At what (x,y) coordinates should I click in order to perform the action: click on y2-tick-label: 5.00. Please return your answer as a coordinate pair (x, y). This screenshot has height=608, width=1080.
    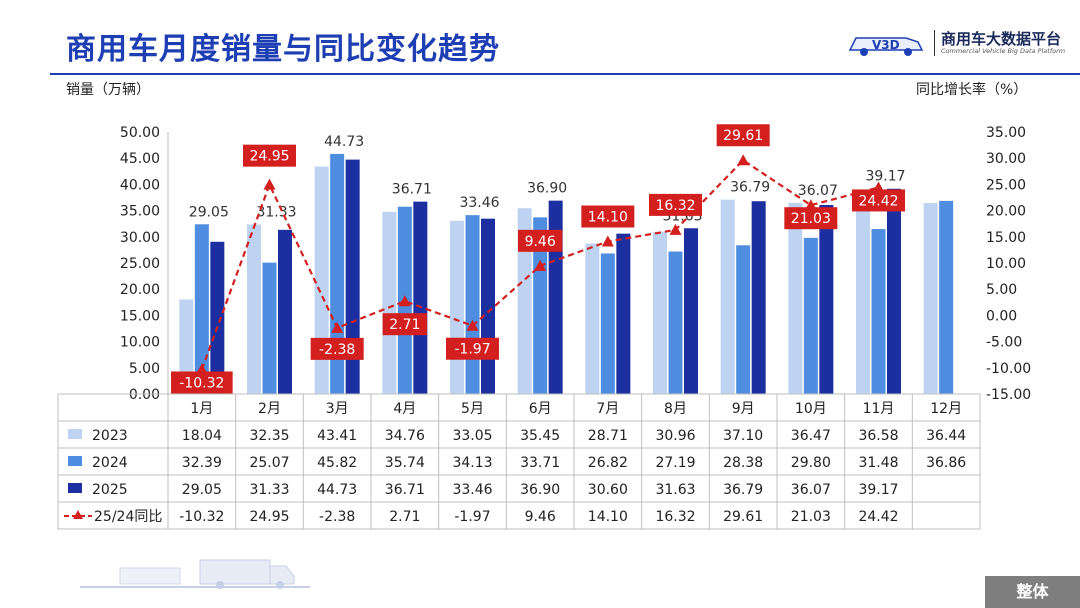
    Looking at the image, I should click on (1001, 290).